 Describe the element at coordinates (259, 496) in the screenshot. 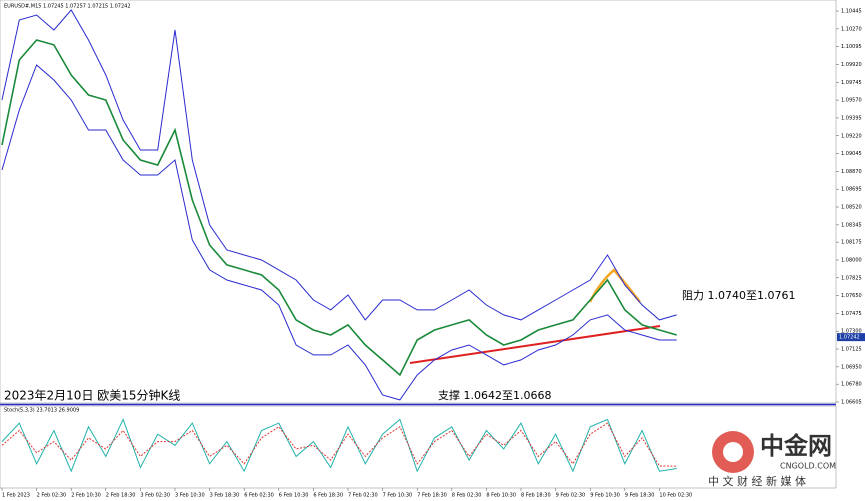

I see `x-tick-label: 6 Feb 02:30` at that location.